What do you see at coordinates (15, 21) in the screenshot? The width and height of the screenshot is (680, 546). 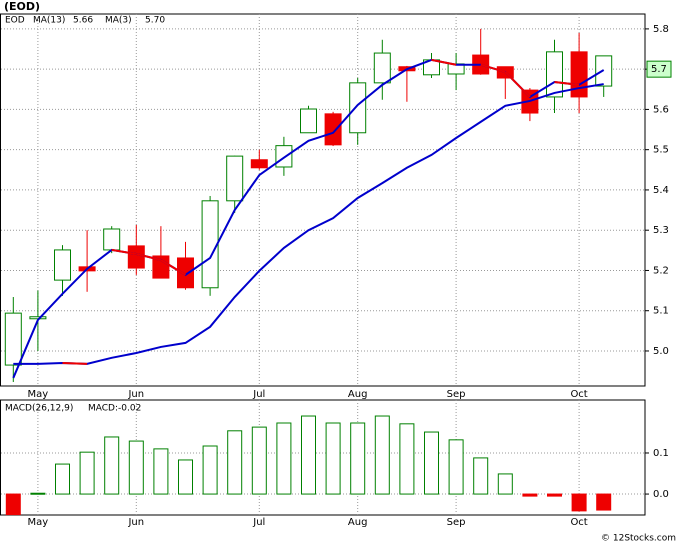 I see `legend-name: EOD` at bounding box center [15, 21].